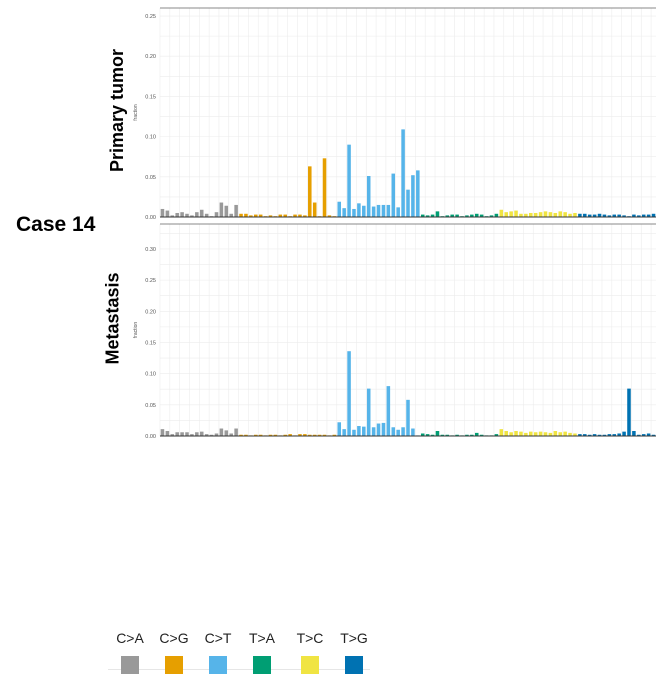  I want to click on y-tick-label: 0.30, so click(150, 250).